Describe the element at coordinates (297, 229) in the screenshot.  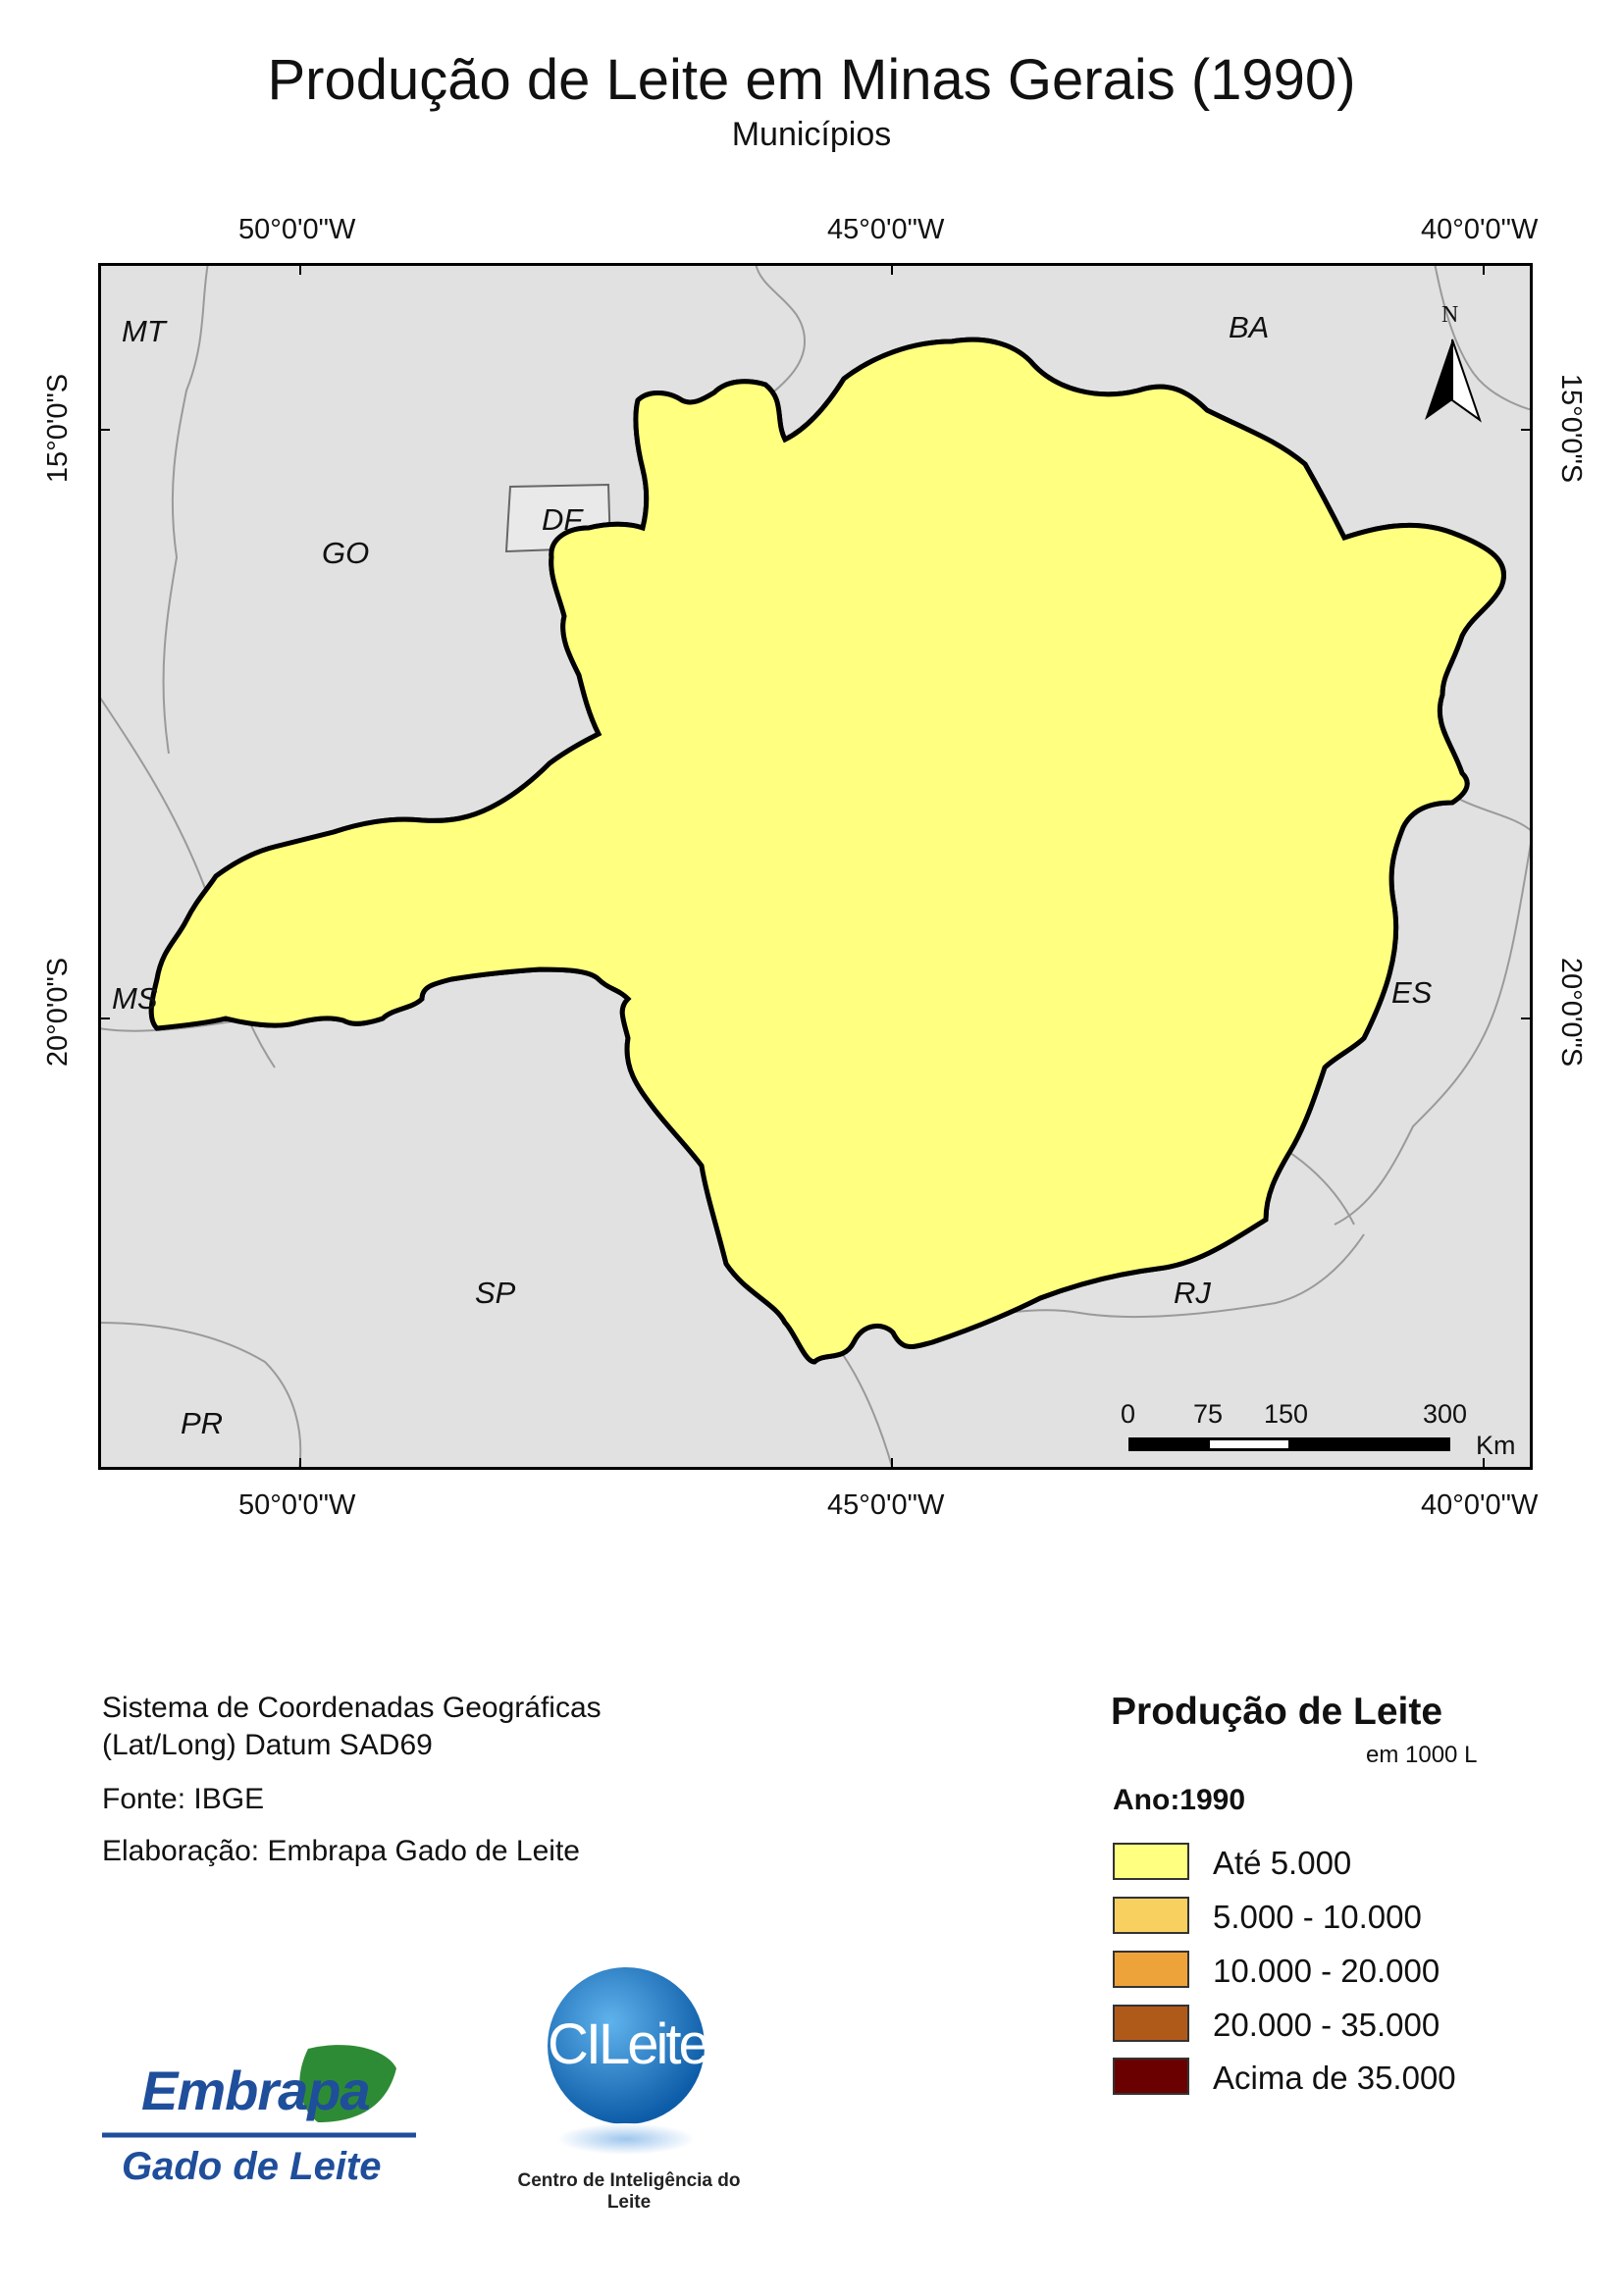
I see `lon-label-top-50: 50°0'0"W` at that location.